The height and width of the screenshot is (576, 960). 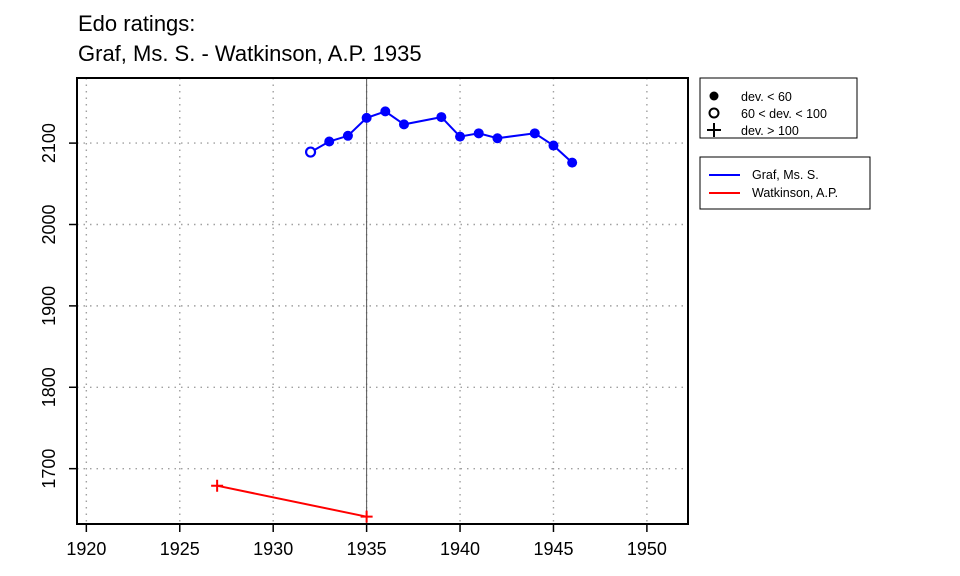 I want to click on legend-dev-mid-label: 60 < dev. < 100, so click(x=784, y=114).